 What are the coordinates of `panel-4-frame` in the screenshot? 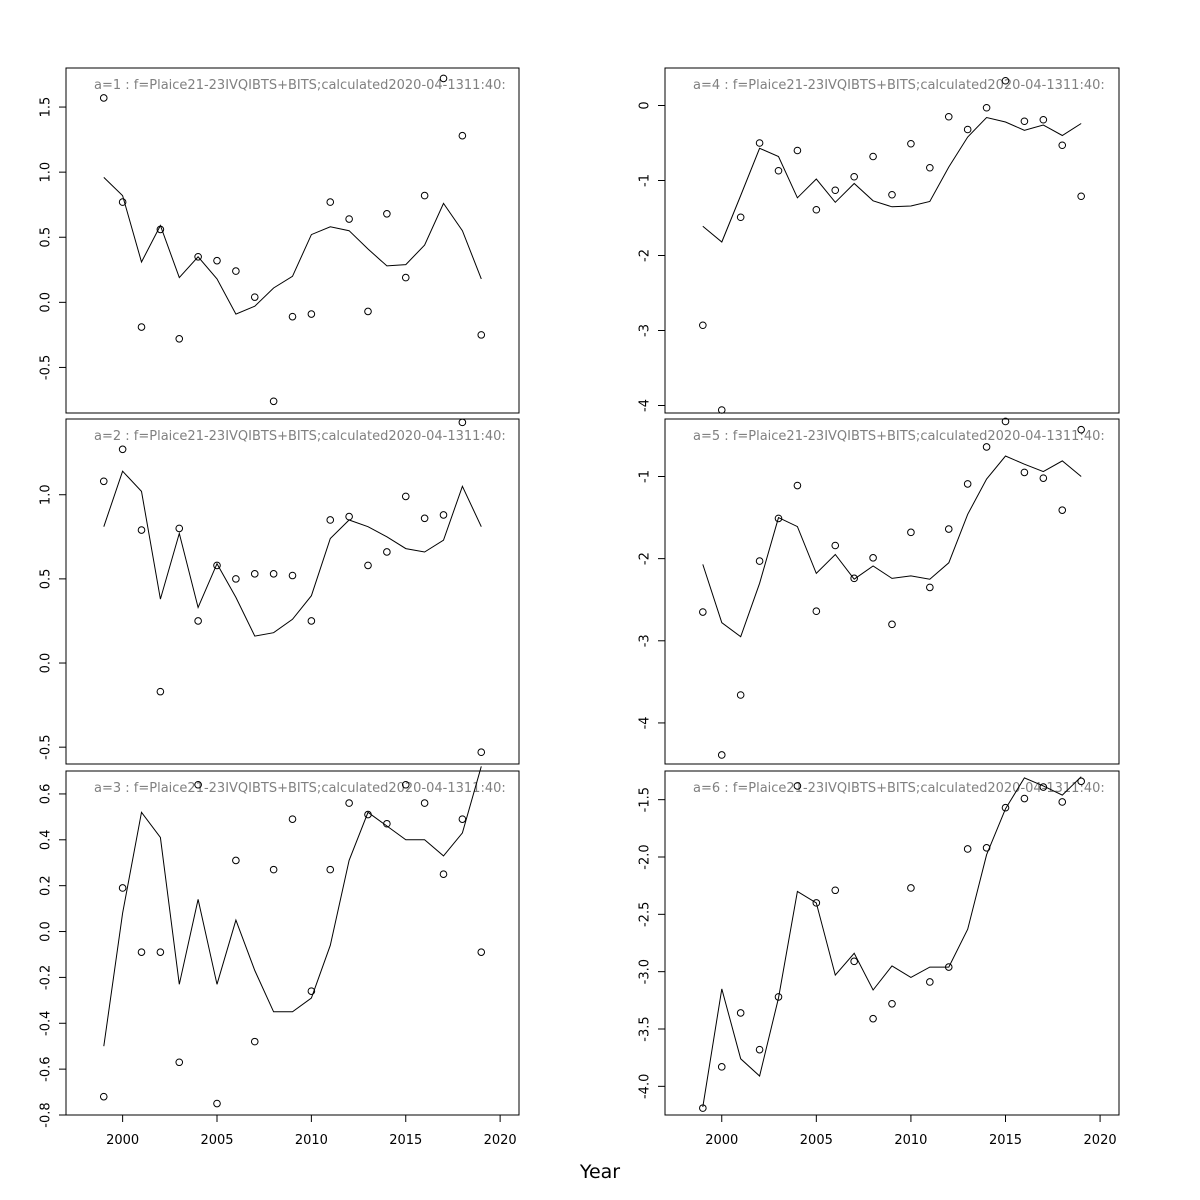 It's located at (892, 240).